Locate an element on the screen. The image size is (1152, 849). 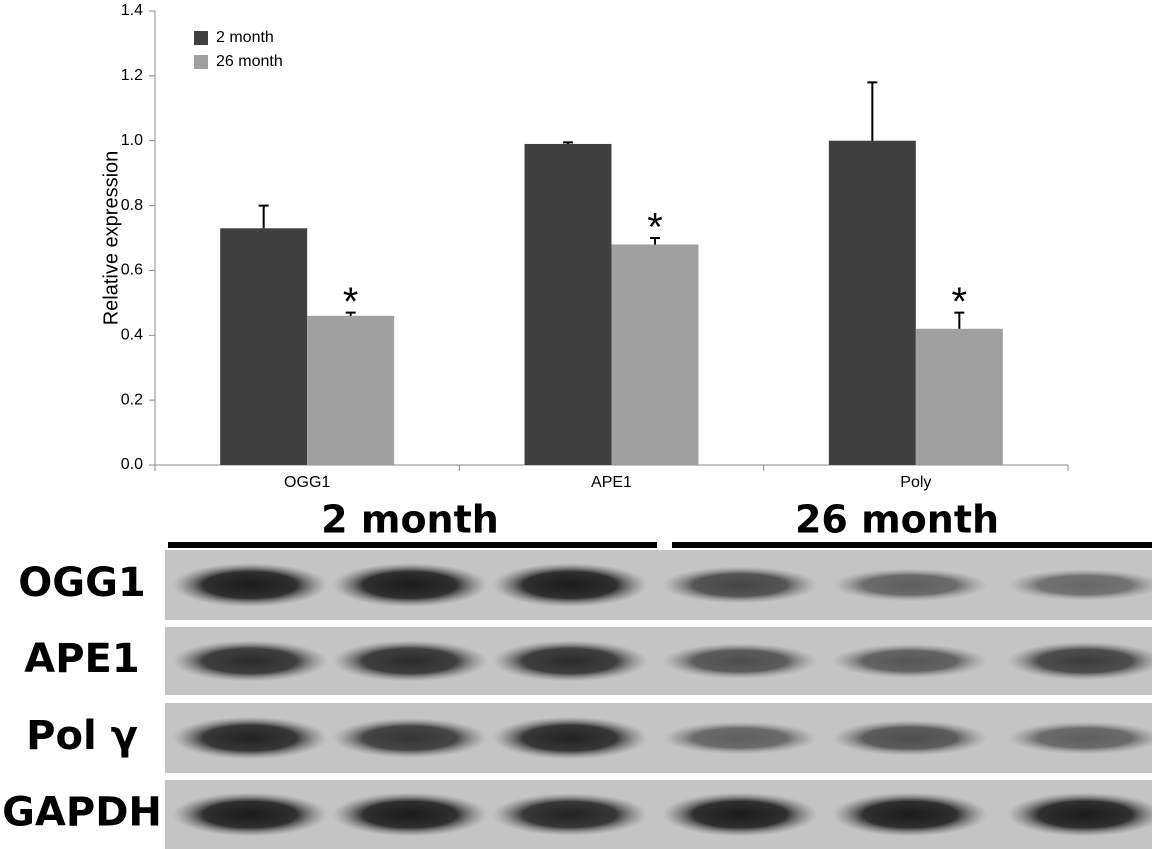
blot-row-label: OGG1 is located at coordinates (82, 583).